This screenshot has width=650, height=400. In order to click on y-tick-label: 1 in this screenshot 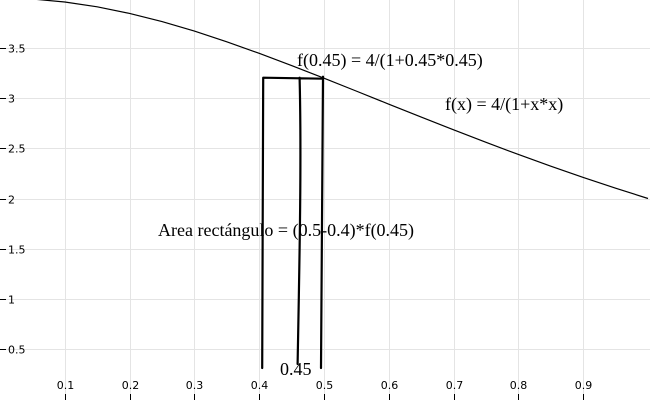, I will do `click(11, 300)`.